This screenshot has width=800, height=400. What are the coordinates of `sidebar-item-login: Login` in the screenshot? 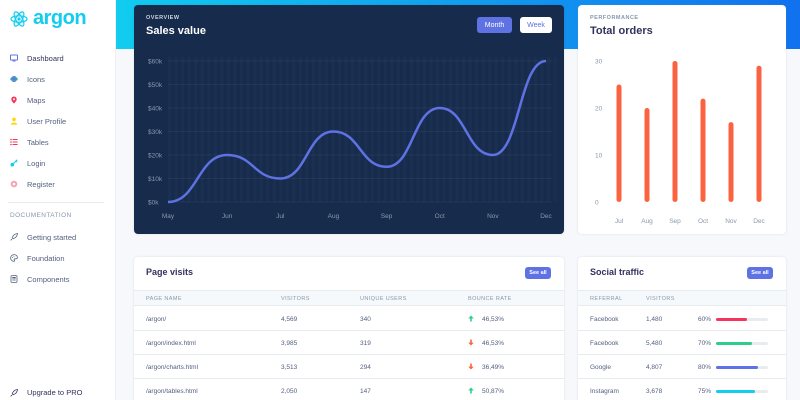 It's located at (27, 163).